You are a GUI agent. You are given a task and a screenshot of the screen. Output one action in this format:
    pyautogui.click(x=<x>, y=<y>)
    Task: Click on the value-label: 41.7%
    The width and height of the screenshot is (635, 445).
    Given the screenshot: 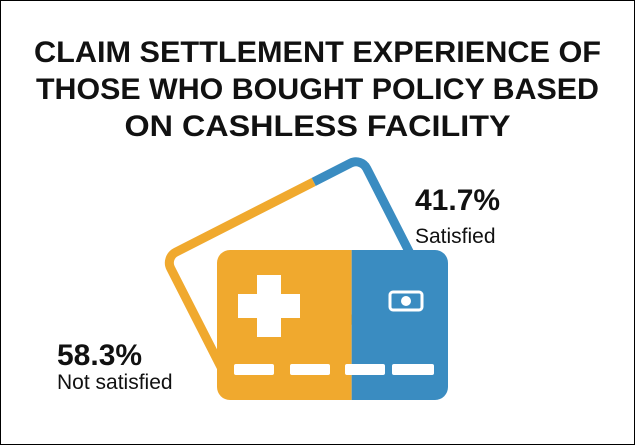 What is the action you would take?
    pyautogui.click(x=457, y=200)
    